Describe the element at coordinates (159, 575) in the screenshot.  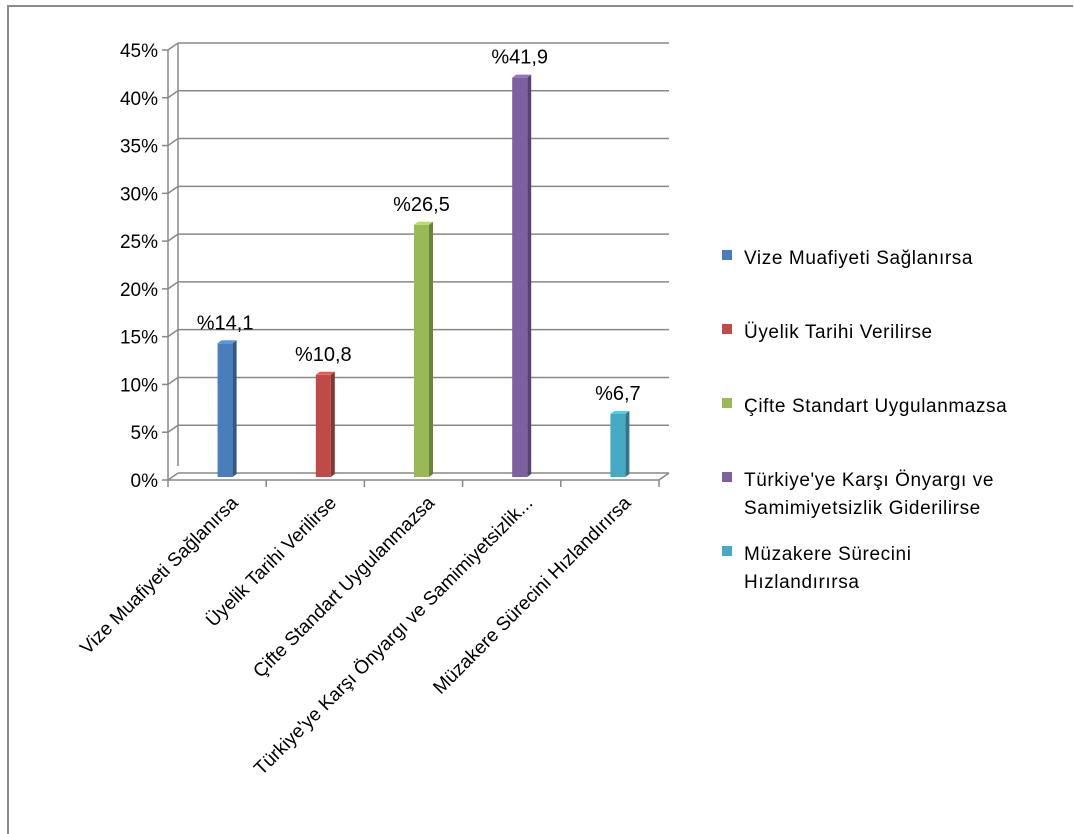
I see `category-label: Vize Muafiyeti Sağlanırsa` at that location.